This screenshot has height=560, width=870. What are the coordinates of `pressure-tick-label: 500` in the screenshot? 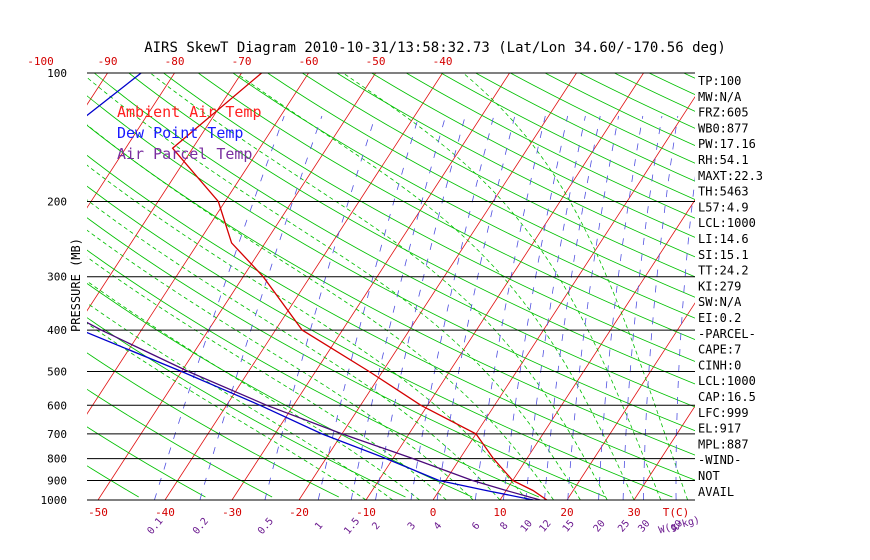 It's located at (57, 371).